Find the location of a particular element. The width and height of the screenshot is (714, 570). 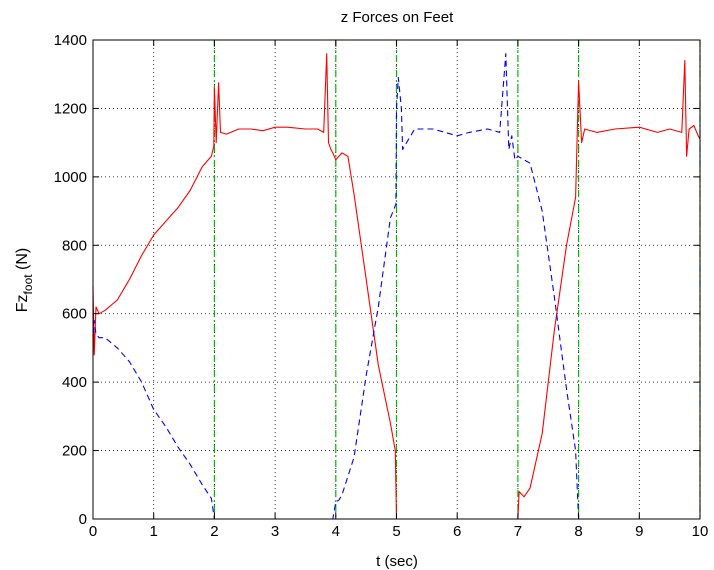

x-tick-label: 5 is located at coordinates (396, 531).